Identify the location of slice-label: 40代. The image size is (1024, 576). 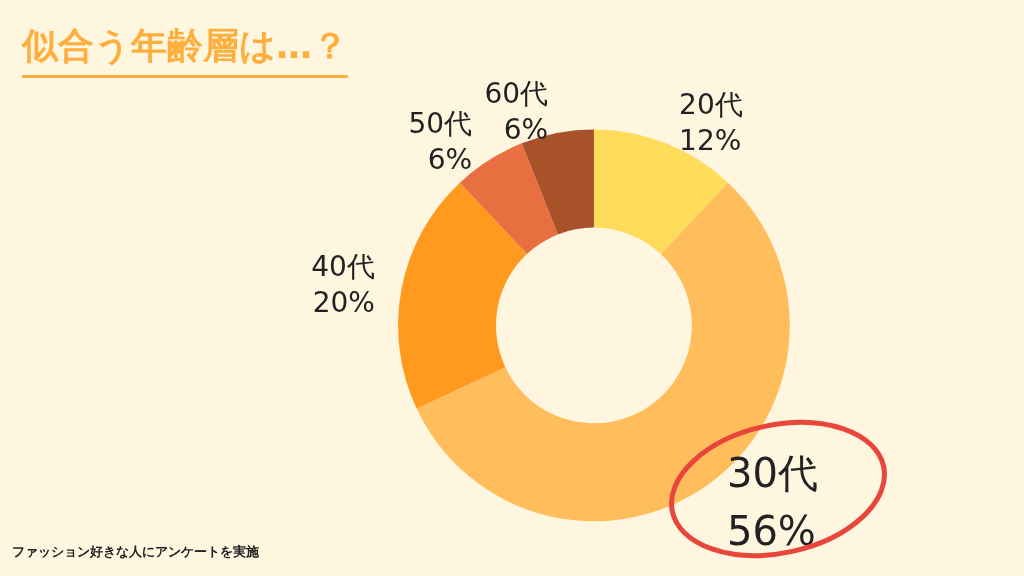
(343, 267).